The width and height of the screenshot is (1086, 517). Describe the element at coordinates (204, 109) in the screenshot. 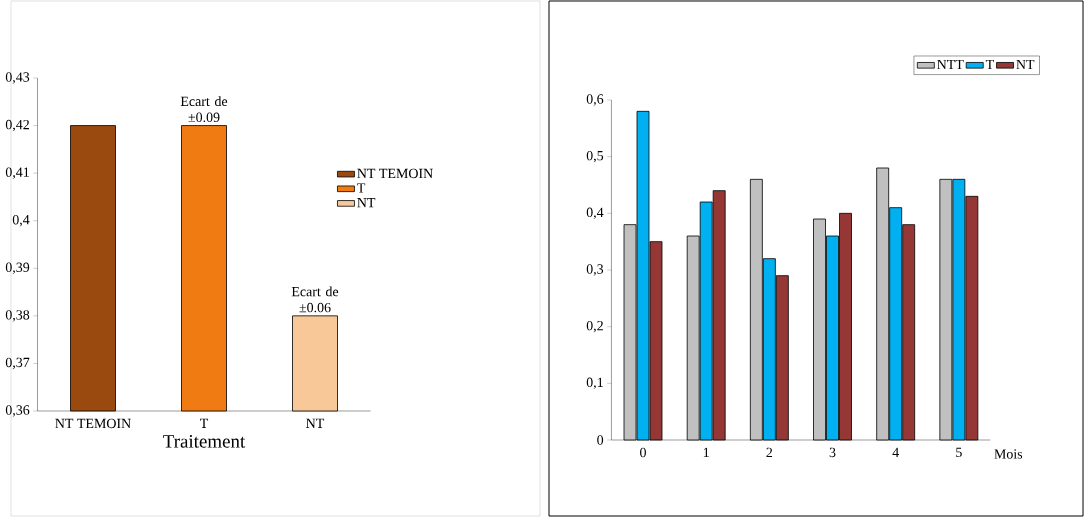

I see `annotation: Ecart de ±0.09` at that location.